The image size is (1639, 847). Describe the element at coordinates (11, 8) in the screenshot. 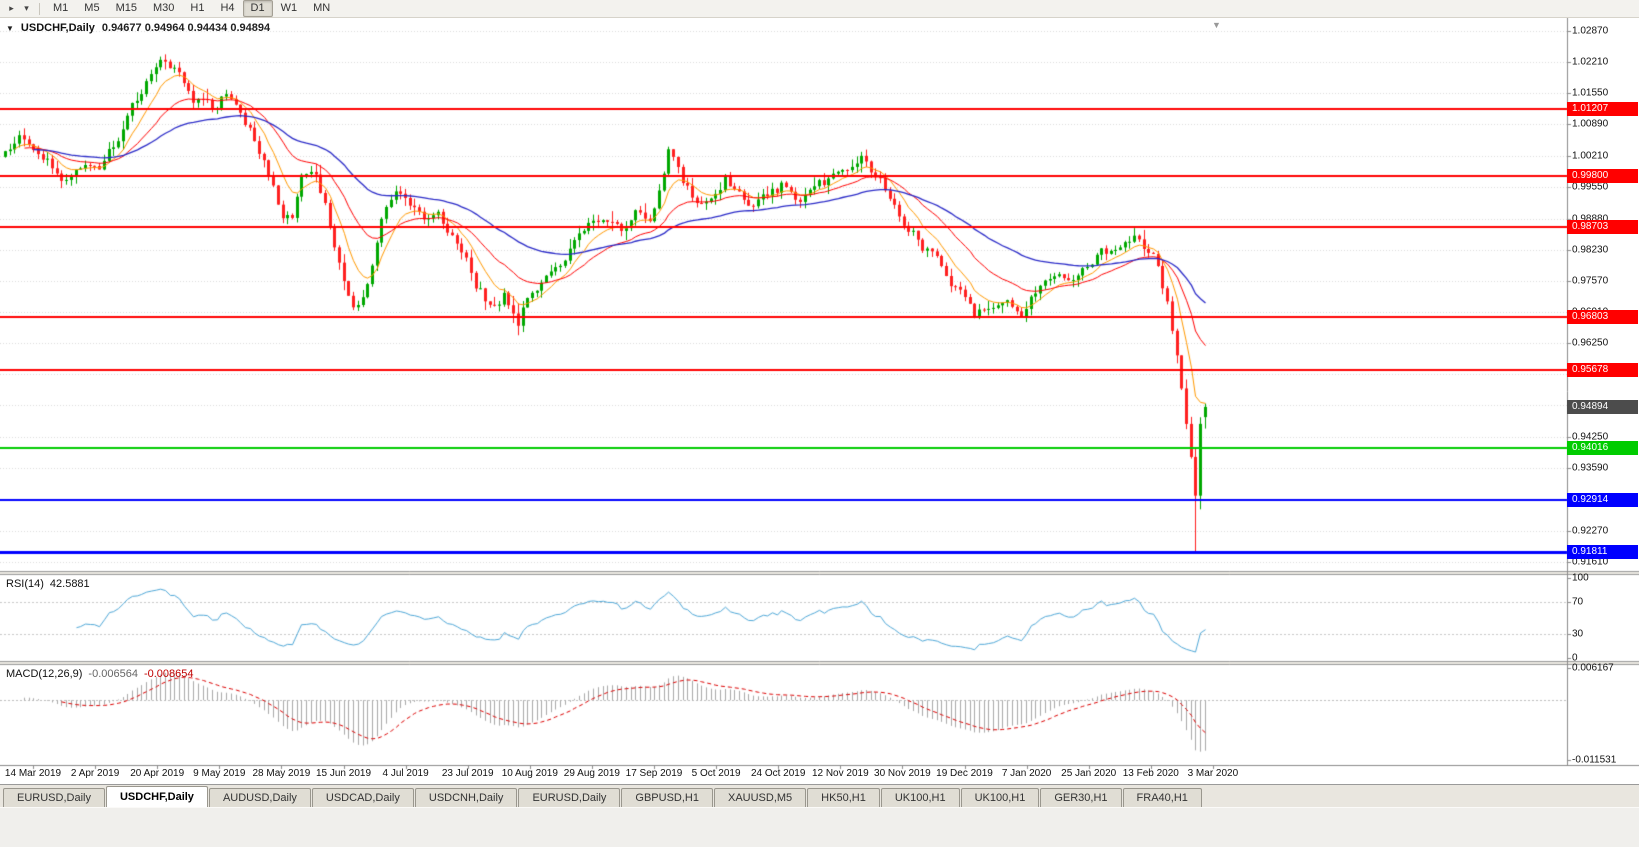

I see `chart-cursor-icon: ▸` at that location.